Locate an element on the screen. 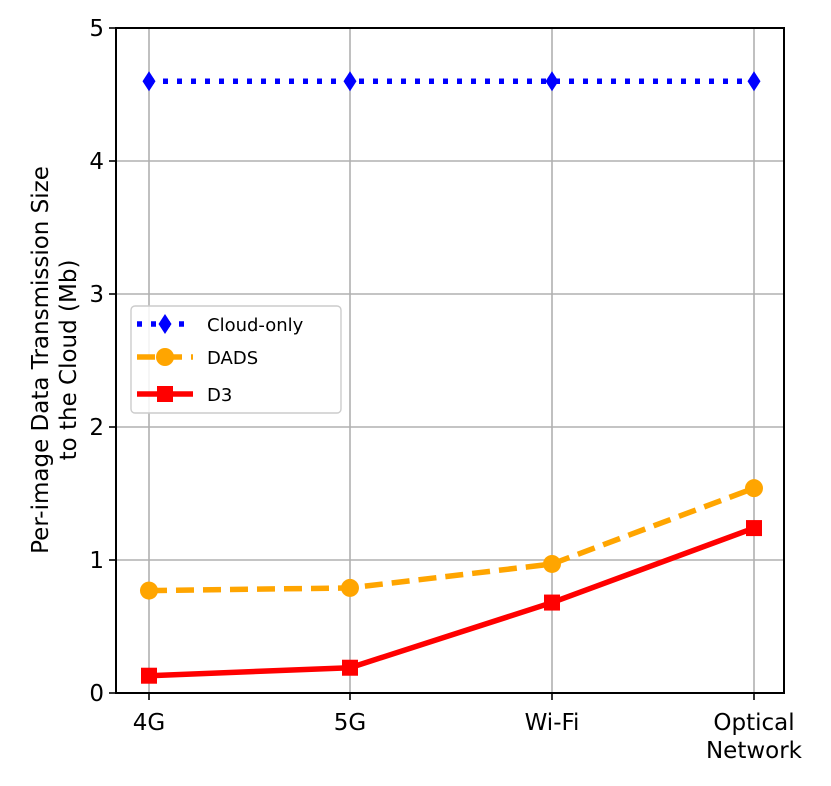 The height and width of the screenshot is (786, 831). x-tick-label: Wi-Fi is located at coordinates (552, 723).